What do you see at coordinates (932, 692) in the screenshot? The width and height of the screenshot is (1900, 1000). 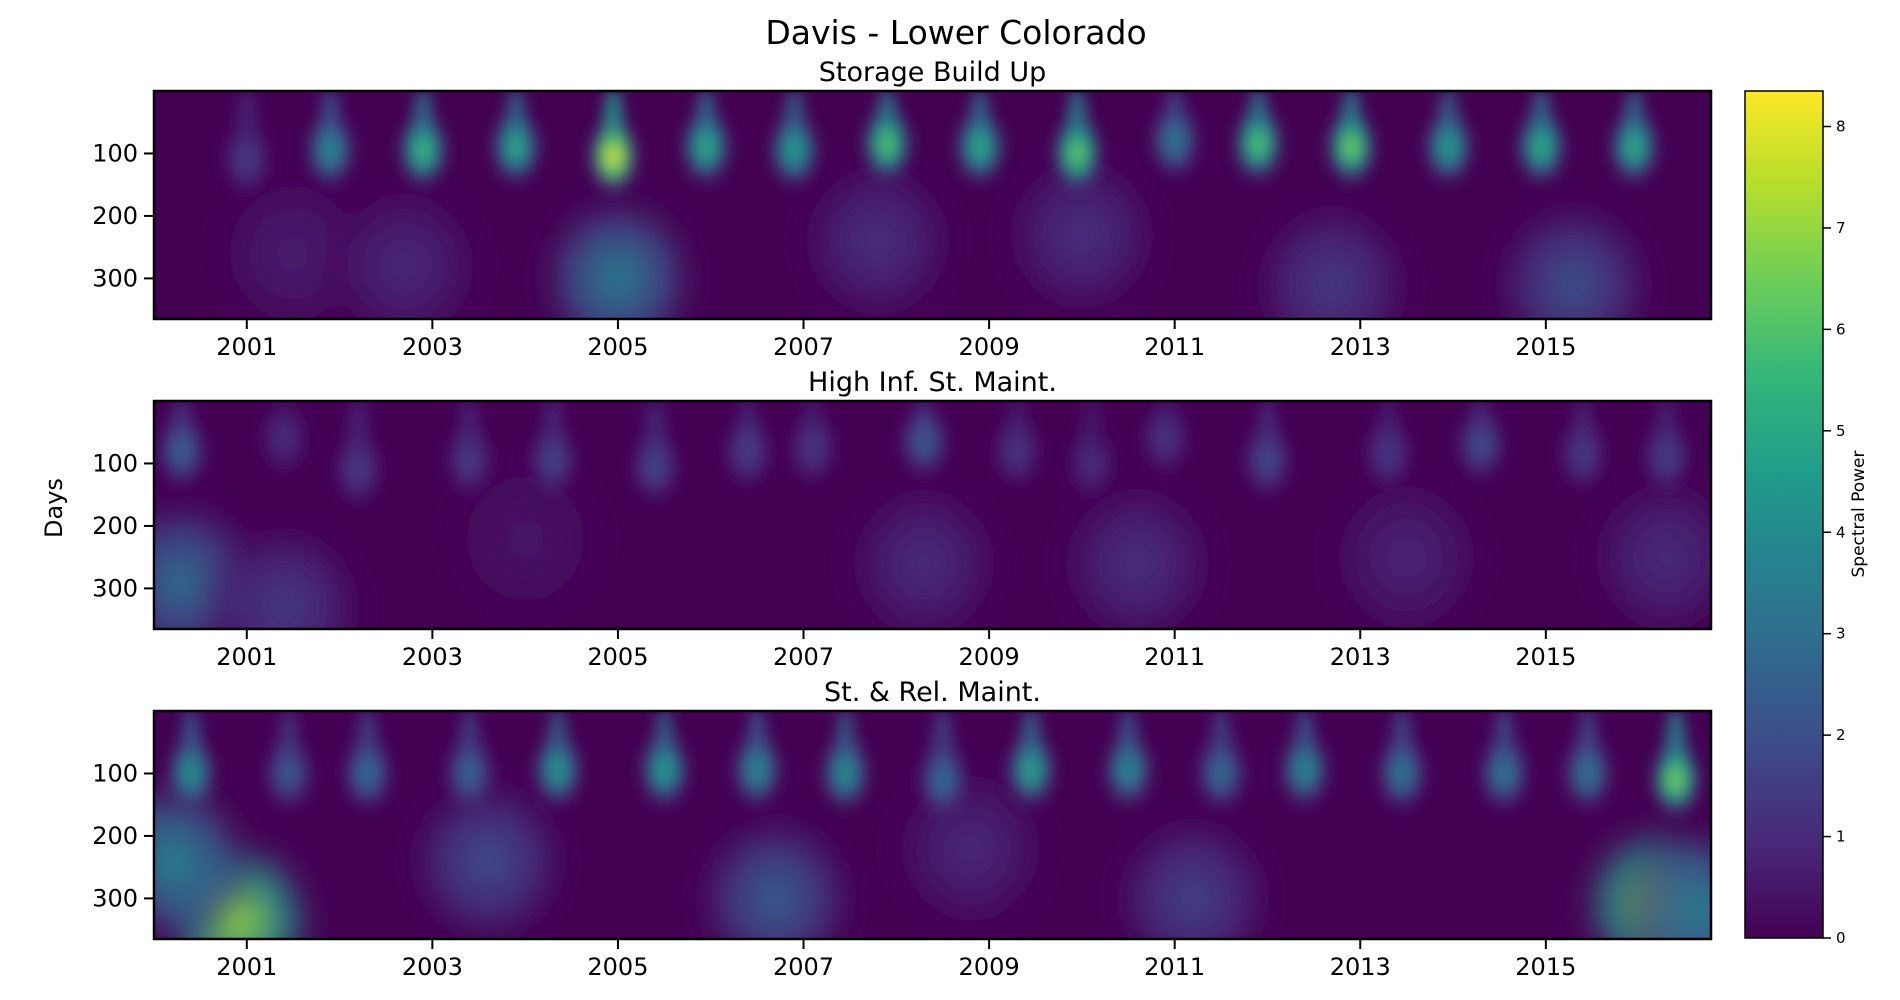 I see `panel-title: St. & Rel. Maint.` at bounding box center [932, 692].